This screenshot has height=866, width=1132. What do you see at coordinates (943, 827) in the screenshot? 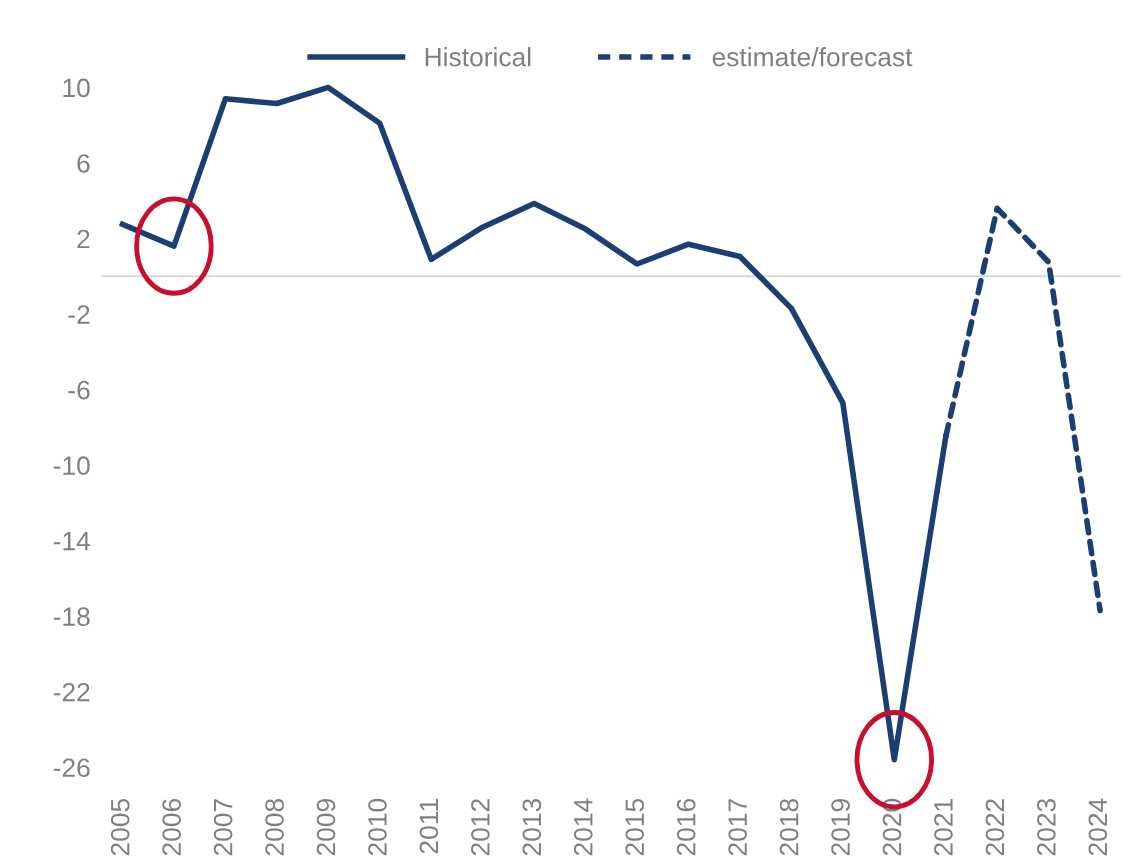
I see `x-tick-label: 2021` at bounding box center [943, 827].